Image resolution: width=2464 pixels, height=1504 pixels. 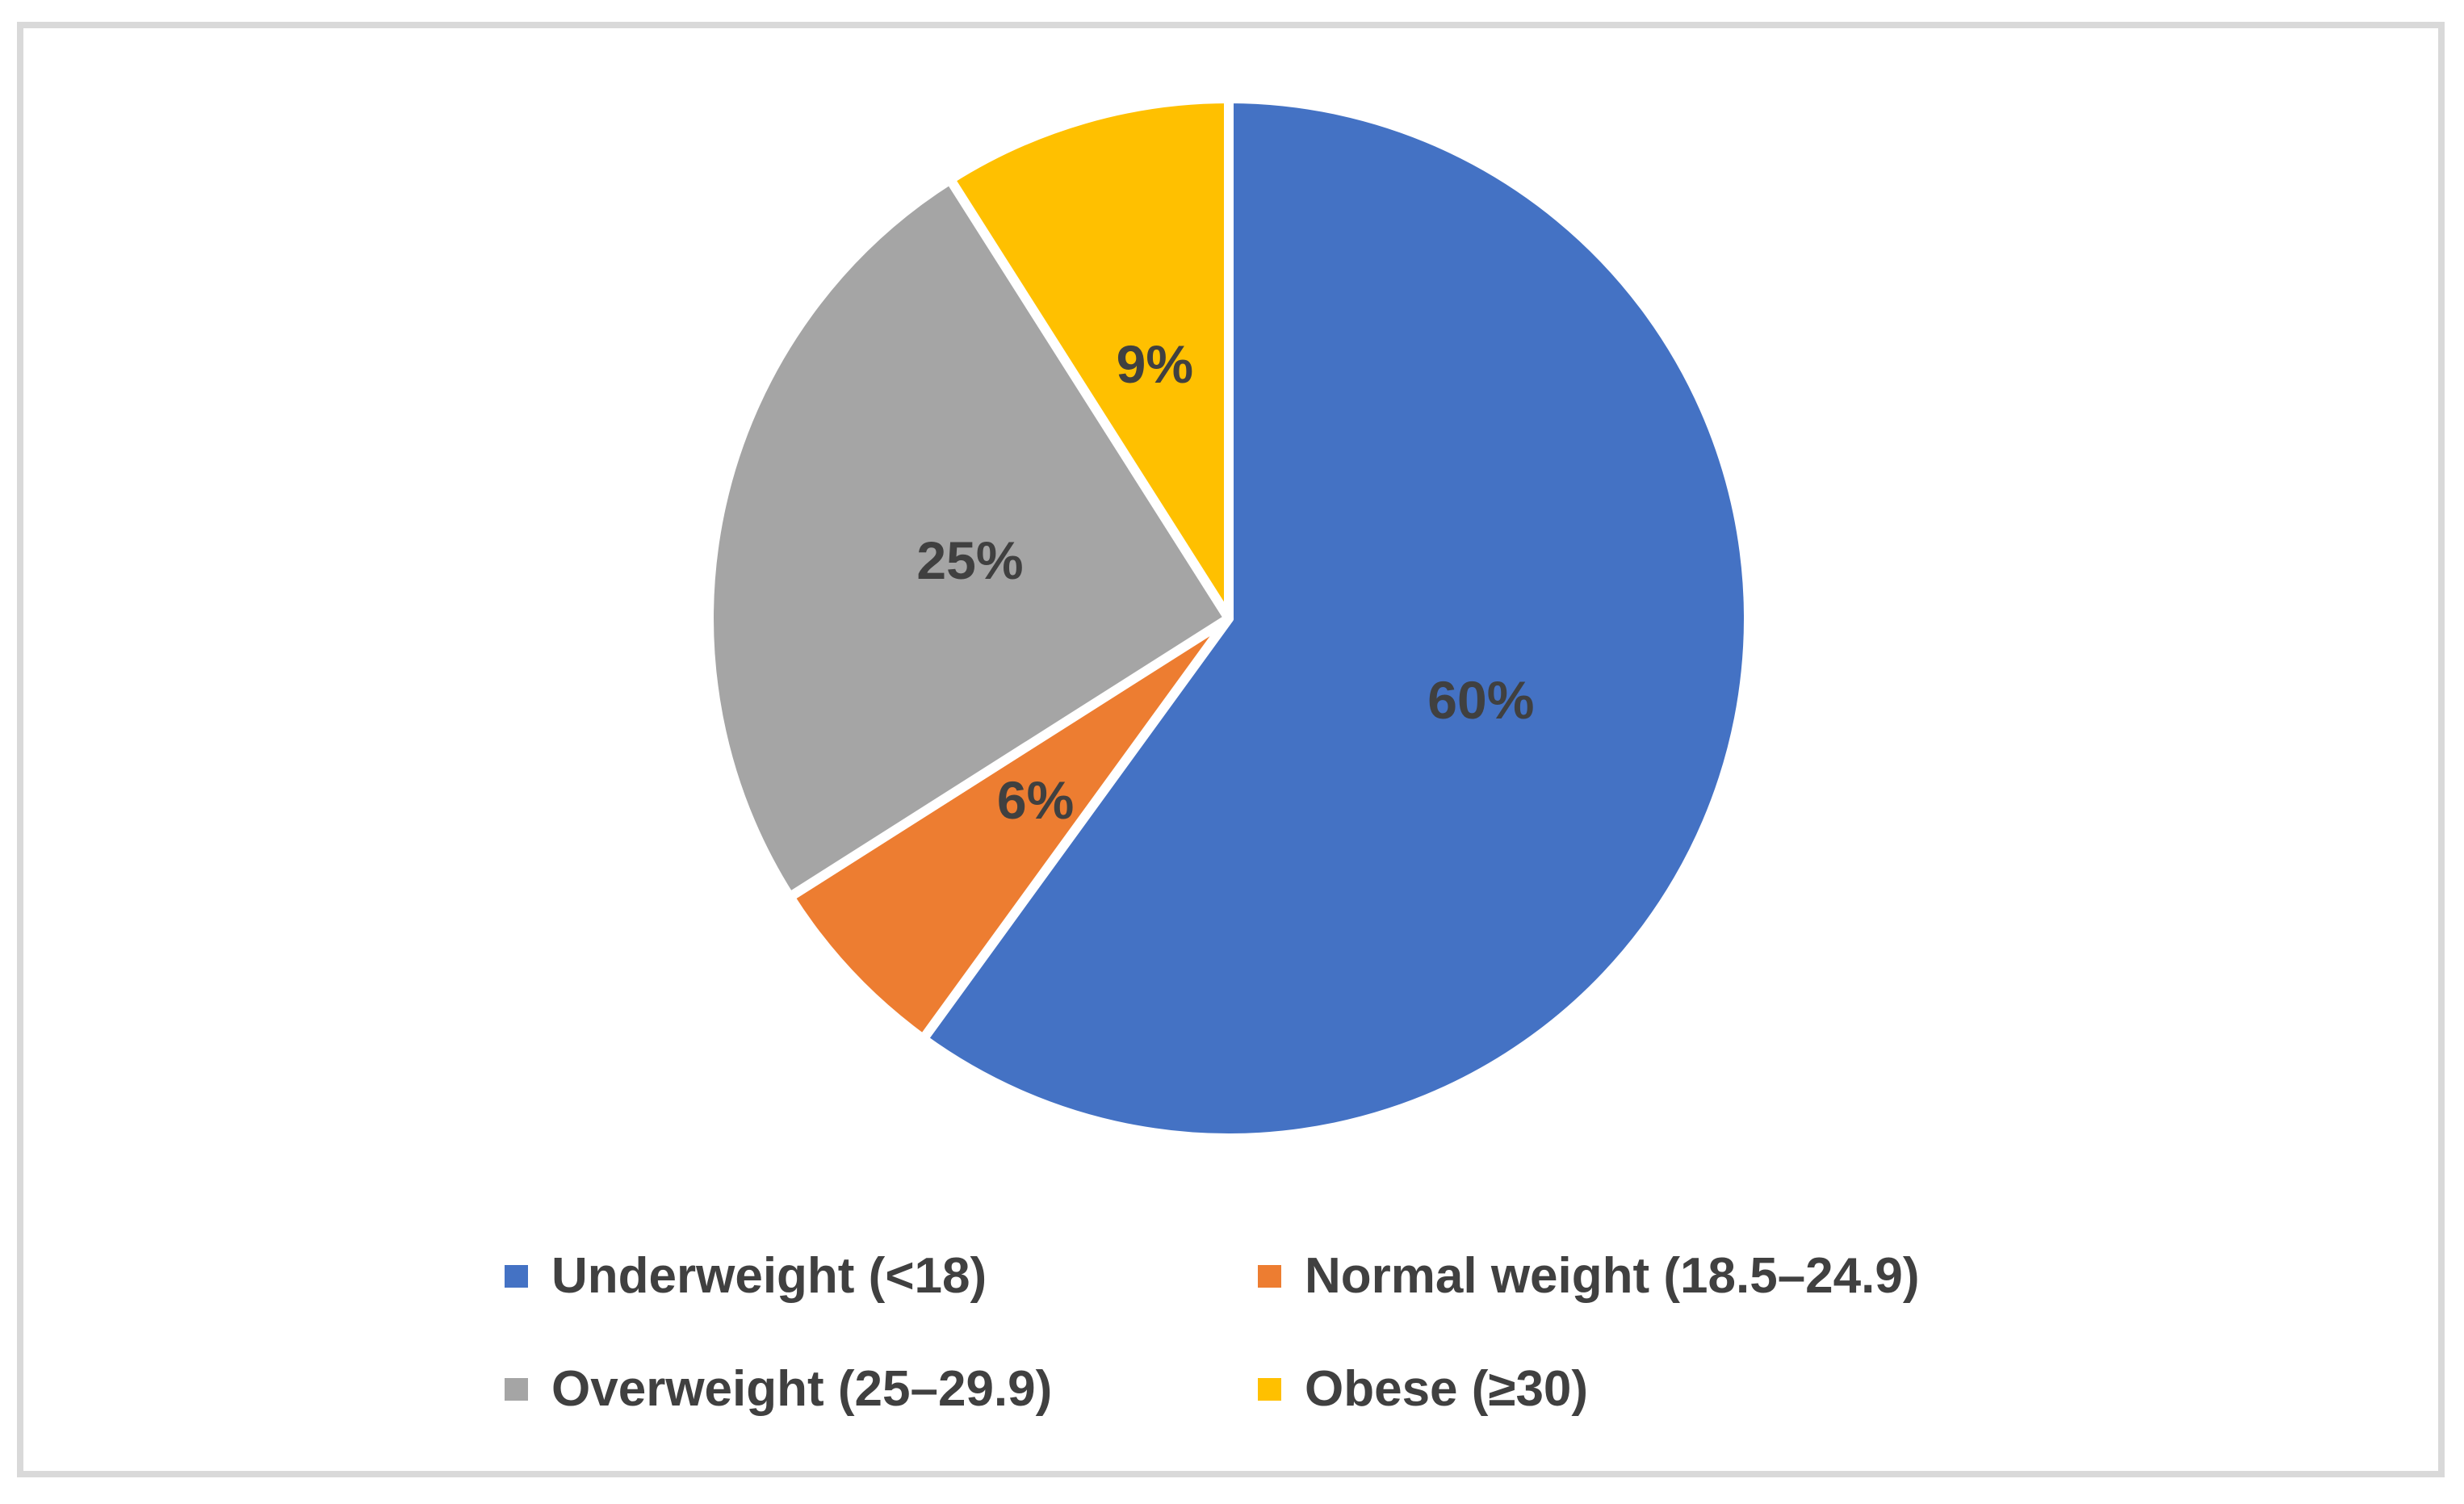 What do you see at coordinates (970, 560) in the screenshot?
I see `pie-data-label-overweight-25-29-9: 25%` at bounding box center [970, 560].